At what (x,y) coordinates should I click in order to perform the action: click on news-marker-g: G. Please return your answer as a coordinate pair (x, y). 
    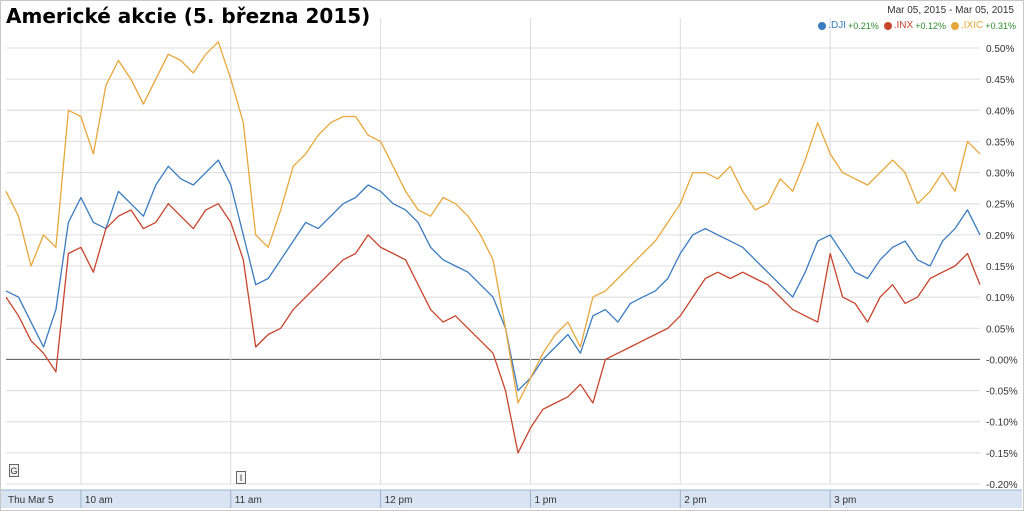
    Looking at the image, I should click on (14, 470).